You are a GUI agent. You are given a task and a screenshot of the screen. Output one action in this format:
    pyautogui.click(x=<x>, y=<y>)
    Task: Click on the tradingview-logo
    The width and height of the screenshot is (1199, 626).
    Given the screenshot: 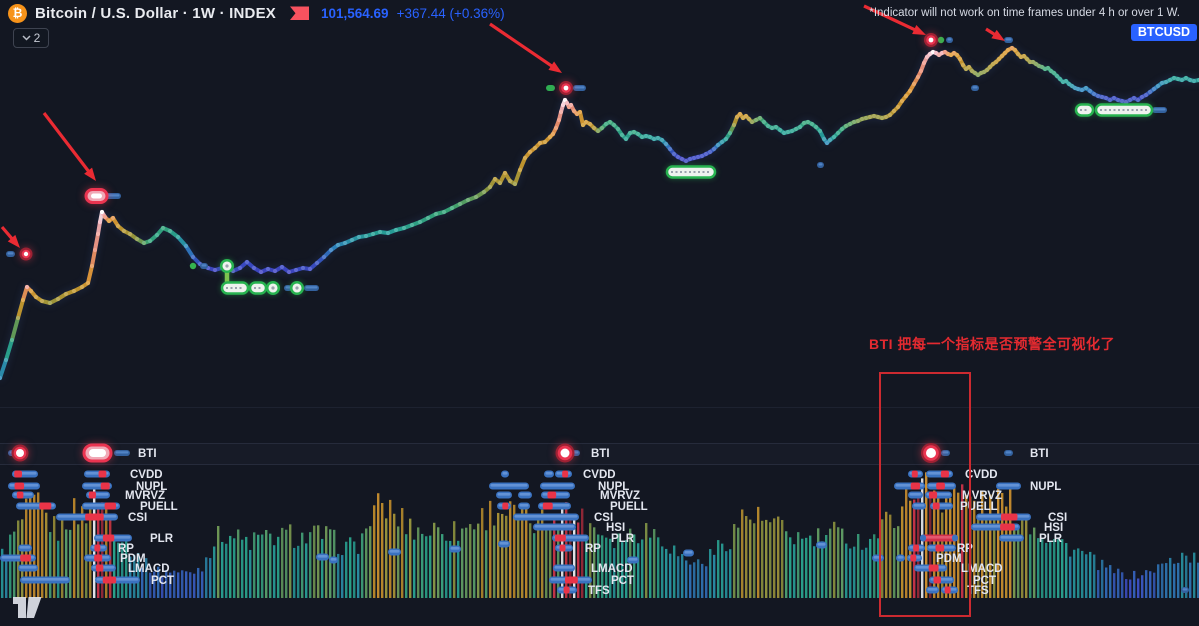 What is the action you would take?
    pyautogui.click(x=28, y=608)
    